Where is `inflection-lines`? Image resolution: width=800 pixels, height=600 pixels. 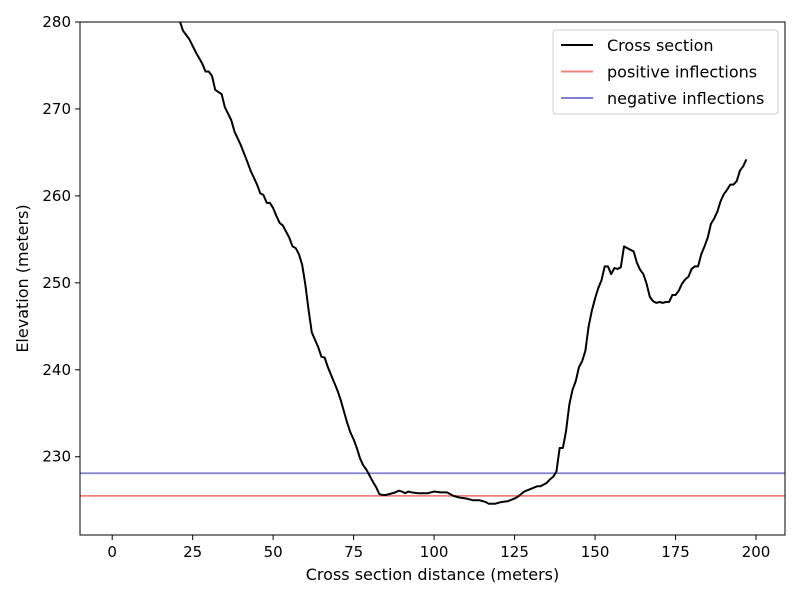
inflection-lines is located at coordinates (432, 484).